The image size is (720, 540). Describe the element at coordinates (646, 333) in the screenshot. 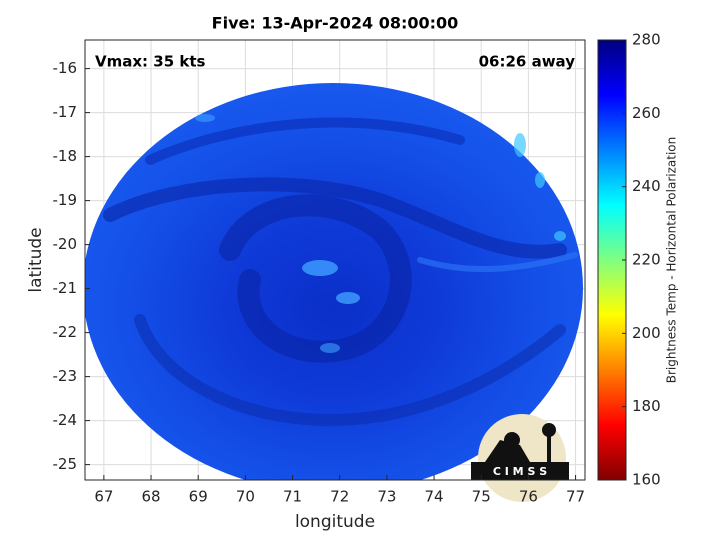

I see `colorbar-tick-label: 200` at that location.